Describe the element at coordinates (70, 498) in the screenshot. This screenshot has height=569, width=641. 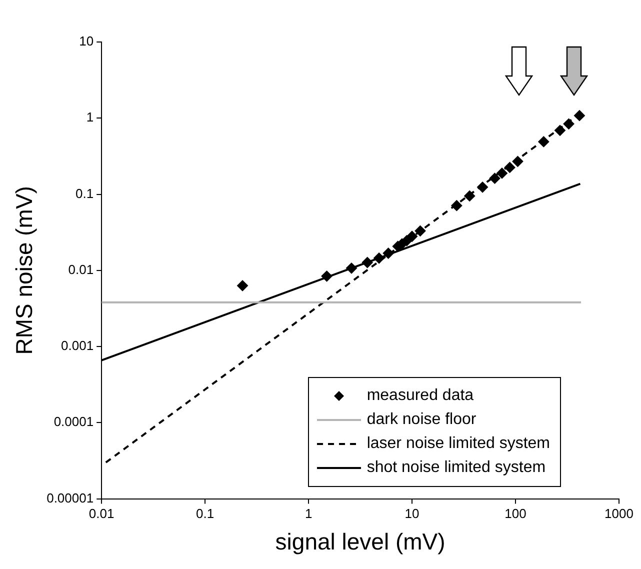
I see `y-tick-label: 0.00001` at that location.